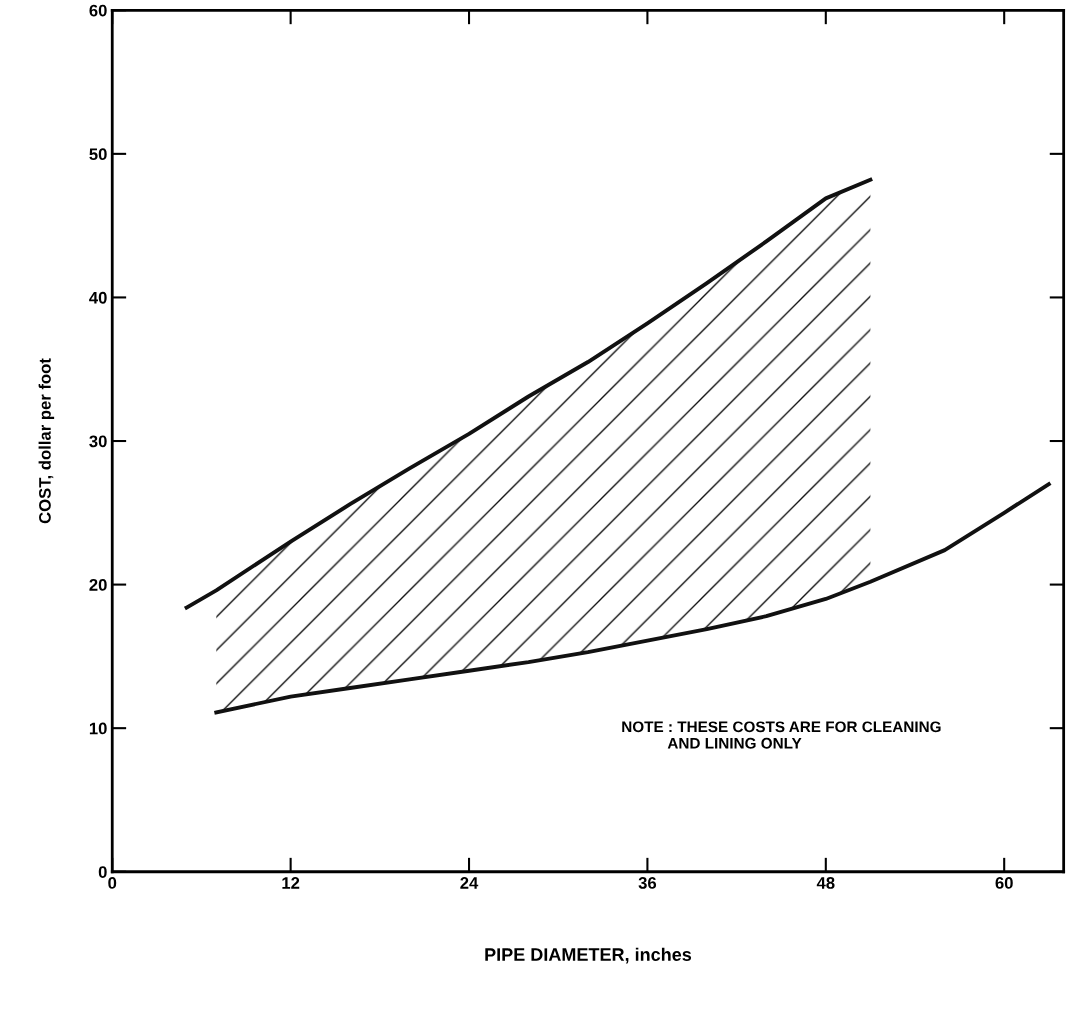 The height and width of the screenshot is (1028, 1069). What do you see at coordinates (98, 441) in the screenshot?
I see `y-tick-label: 30` at bounding box center [98, 441].